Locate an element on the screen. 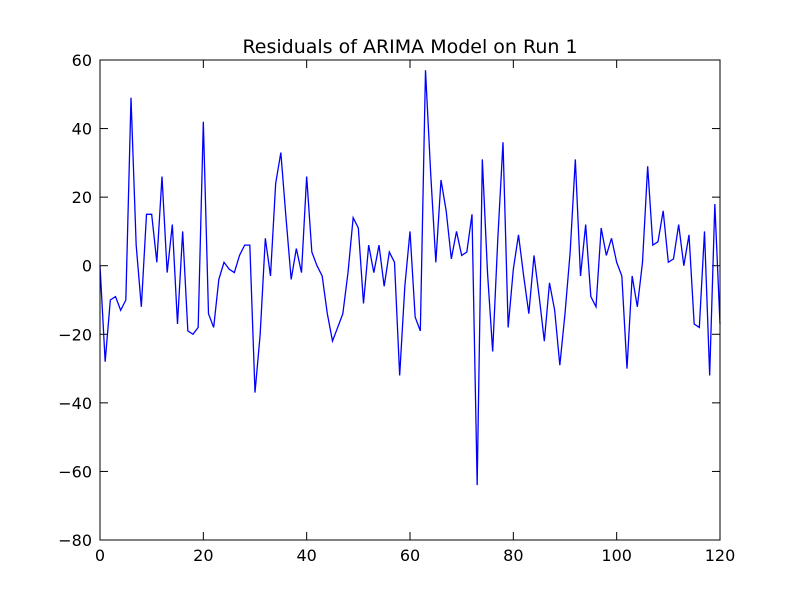  y-tick-label: −40 is located at coordinates (75, 403).